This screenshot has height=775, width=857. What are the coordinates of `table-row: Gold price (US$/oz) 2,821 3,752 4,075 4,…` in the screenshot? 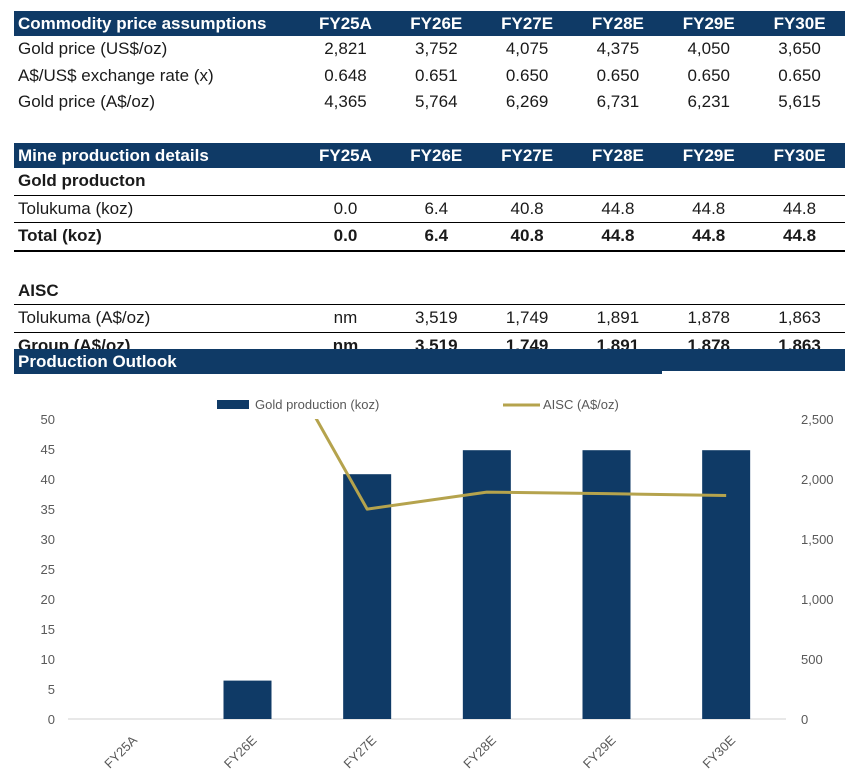 It's located at (429, 49).